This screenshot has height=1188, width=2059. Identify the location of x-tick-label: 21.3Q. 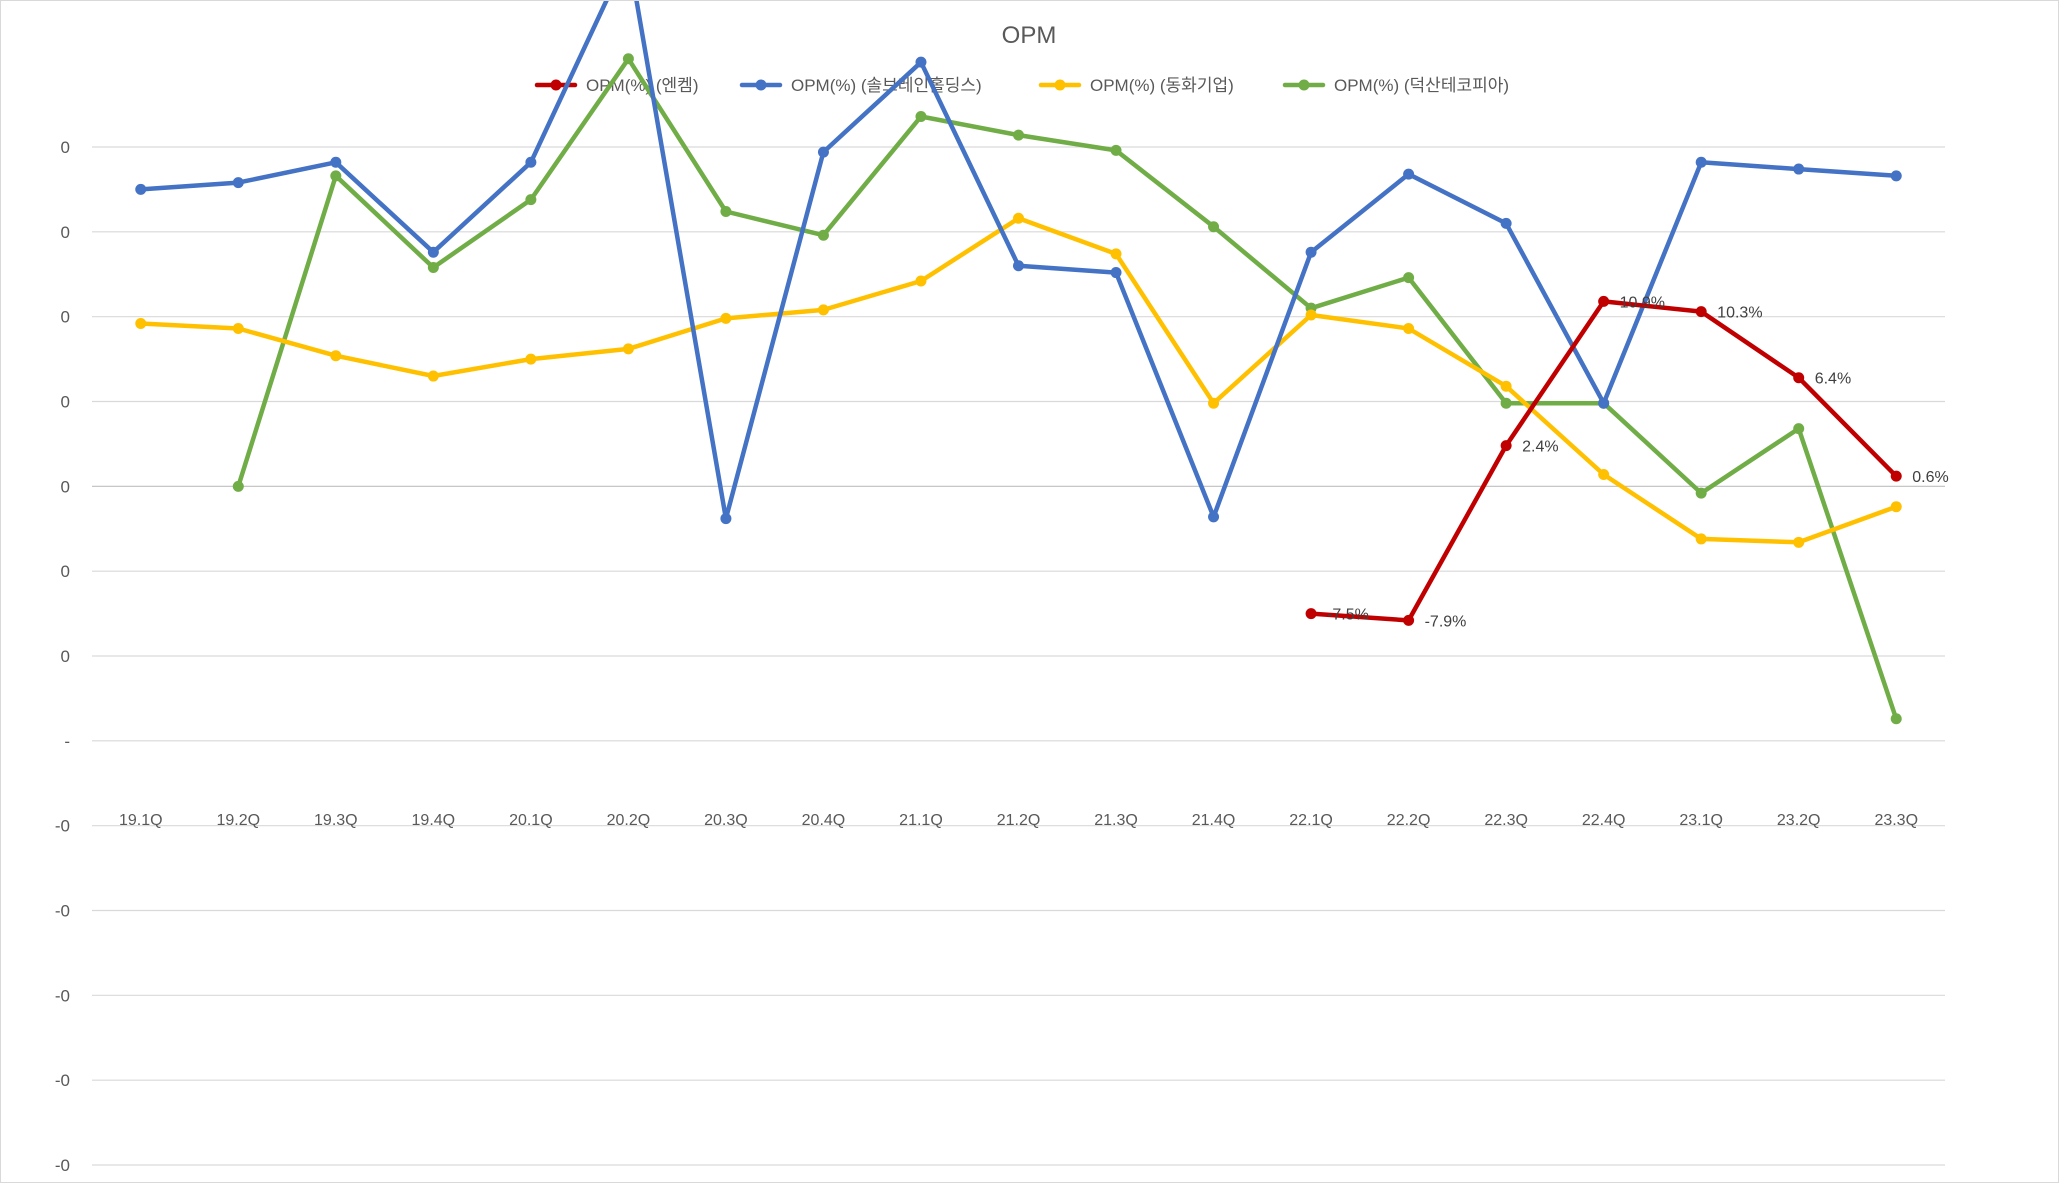
(1116, 820).